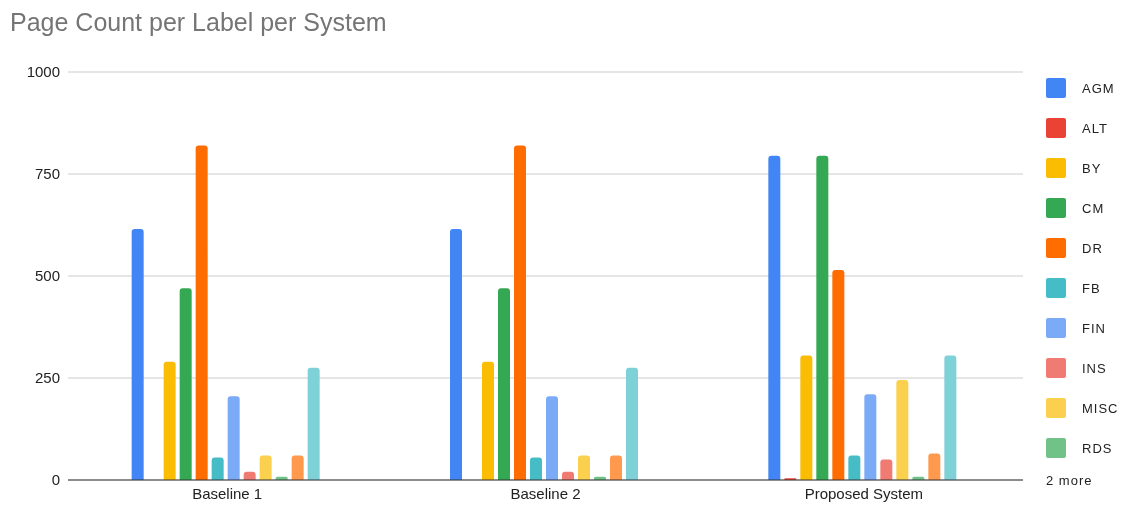  Describe the element at coordinates (1070, 480) in the screenshot. I see `text: 2 more` at that location.